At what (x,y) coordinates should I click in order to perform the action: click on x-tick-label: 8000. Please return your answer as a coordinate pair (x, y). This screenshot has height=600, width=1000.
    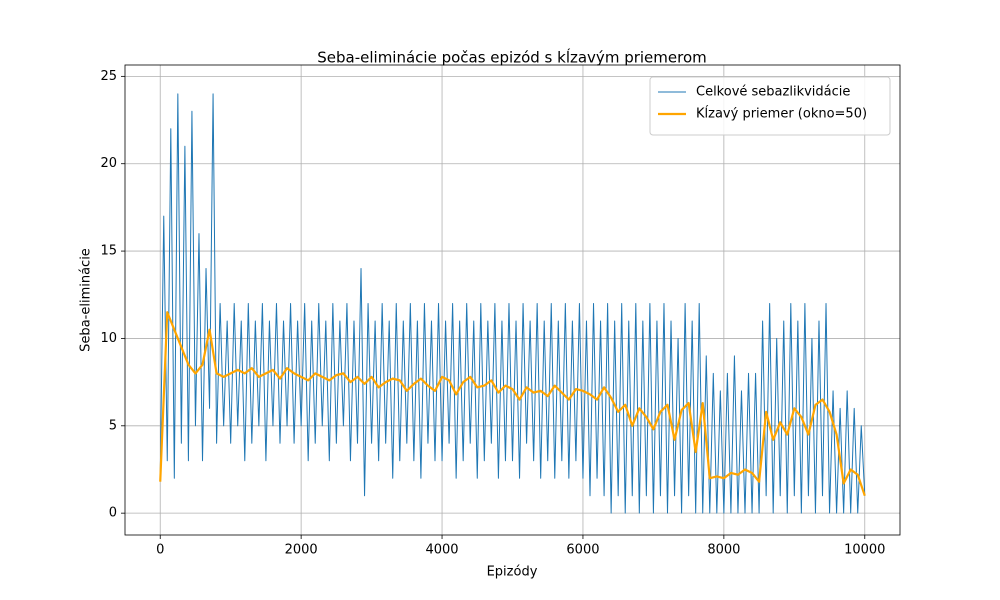
    Looking at the image, I should click on (723, 550).